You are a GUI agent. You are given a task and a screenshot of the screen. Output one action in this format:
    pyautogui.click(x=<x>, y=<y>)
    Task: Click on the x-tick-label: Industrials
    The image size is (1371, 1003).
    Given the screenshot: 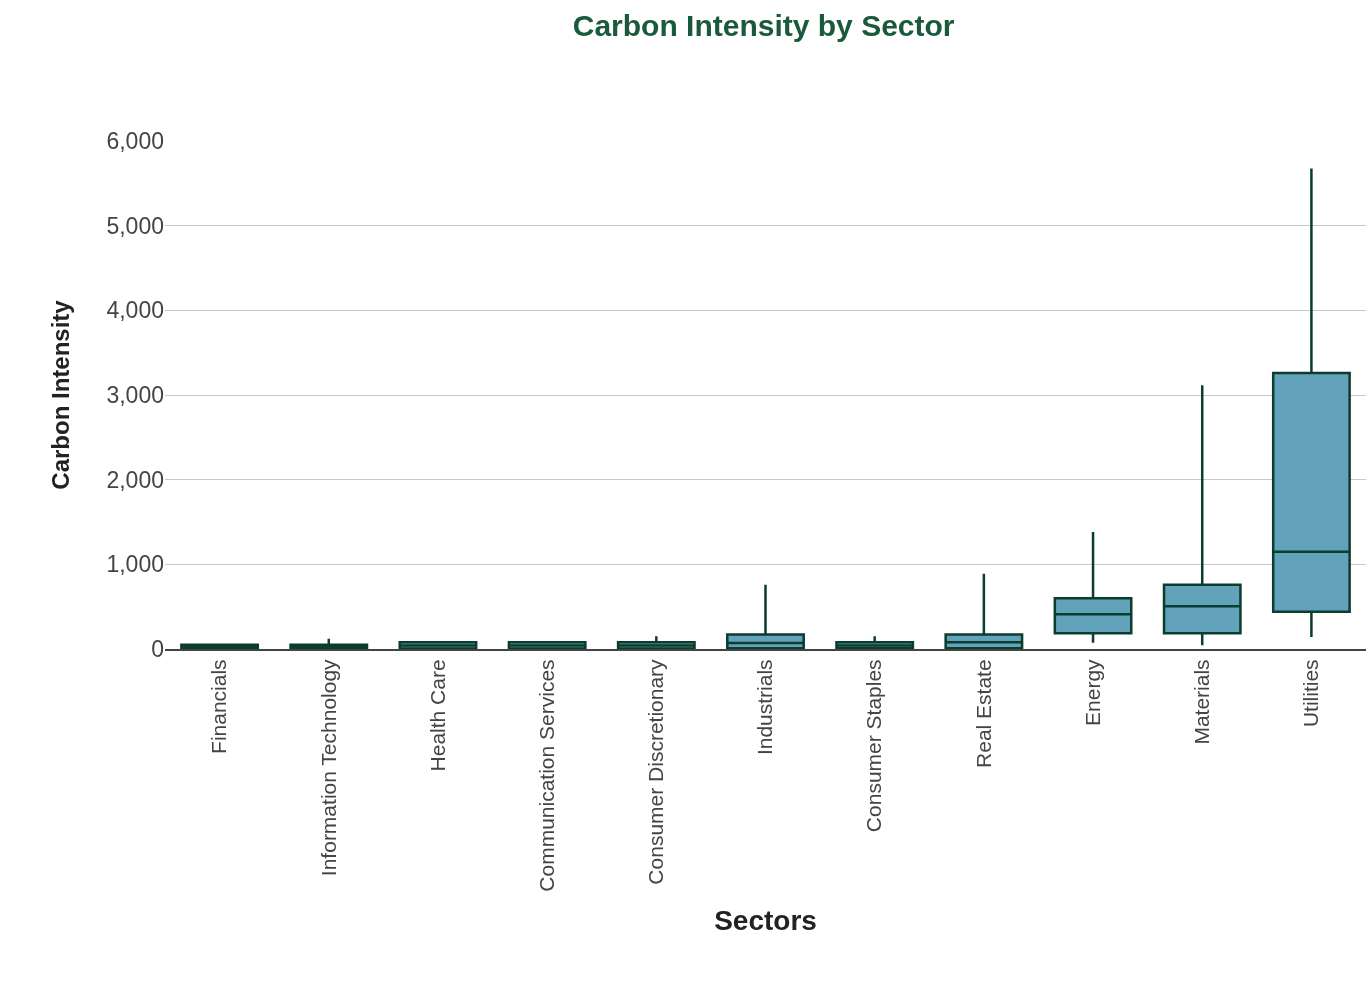 What is the action you would take?
    pyautogui.click(x=765, y=707)
    